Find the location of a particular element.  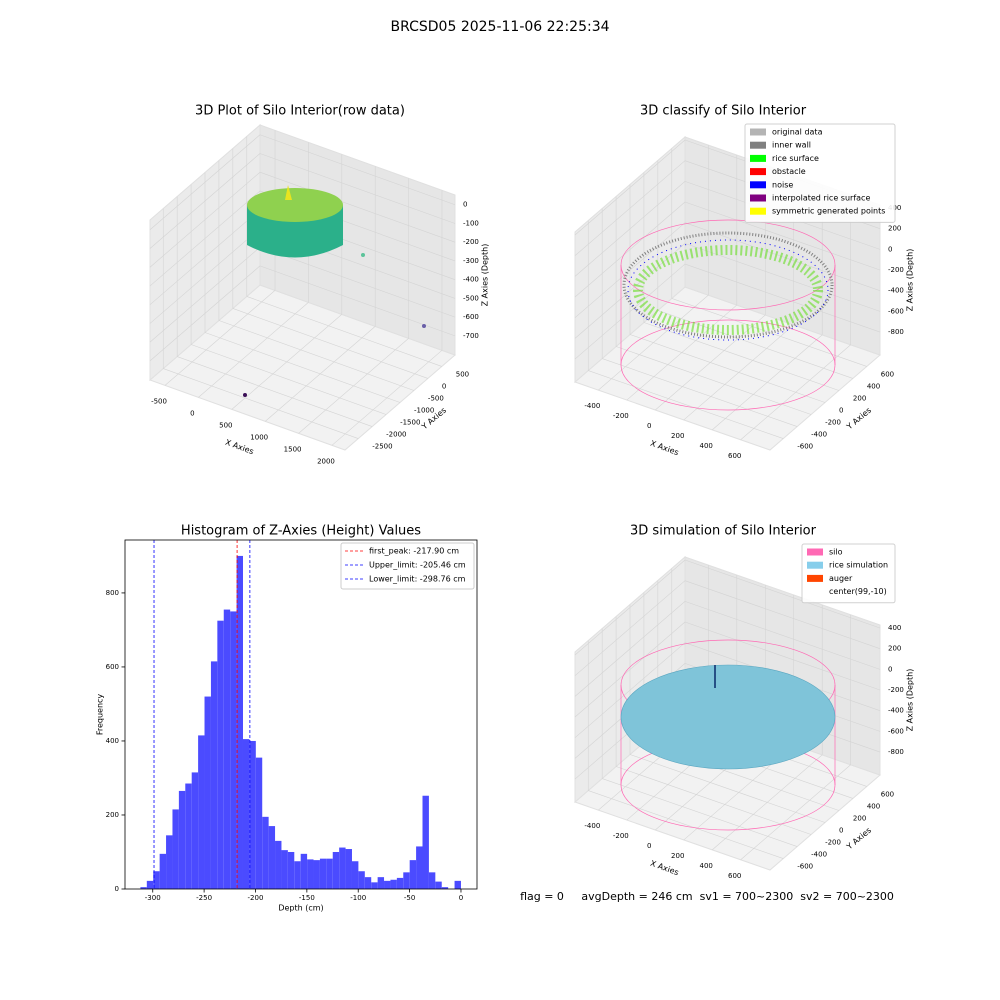

z-axis-label: Z Axies (Depth) is located at coordinates (910, 280).